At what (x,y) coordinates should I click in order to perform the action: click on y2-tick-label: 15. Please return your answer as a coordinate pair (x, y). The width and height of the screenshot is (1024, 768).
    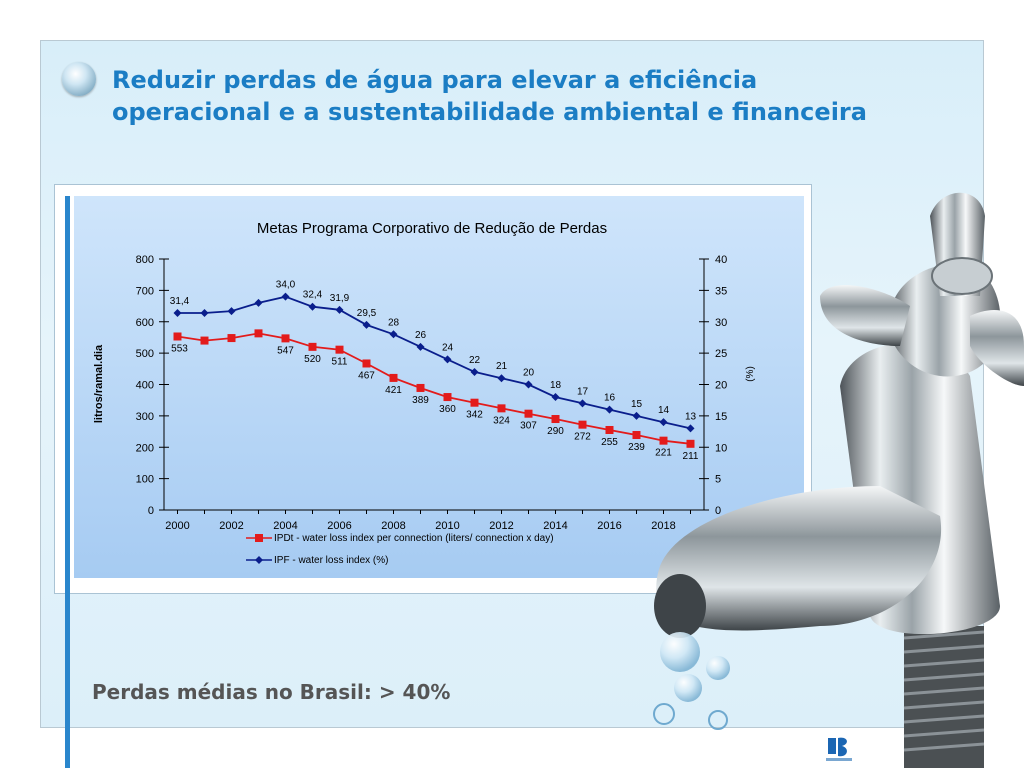
    Looking at the image, I should click on (721, 417).